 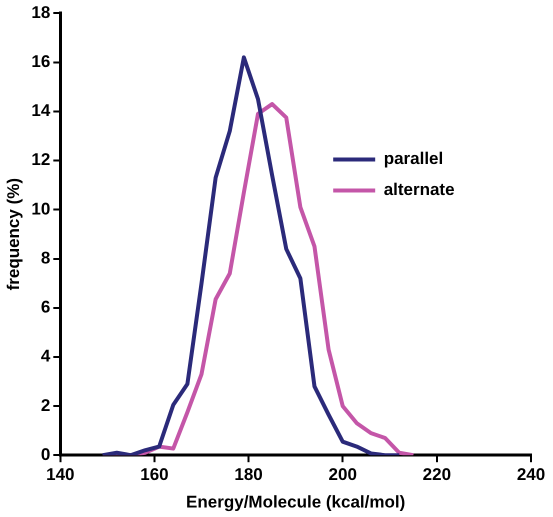 What do you see at coordinates (45, 258) in the screenshot?
I see `y-tick-label: 8` at bounding box center [45, 258].